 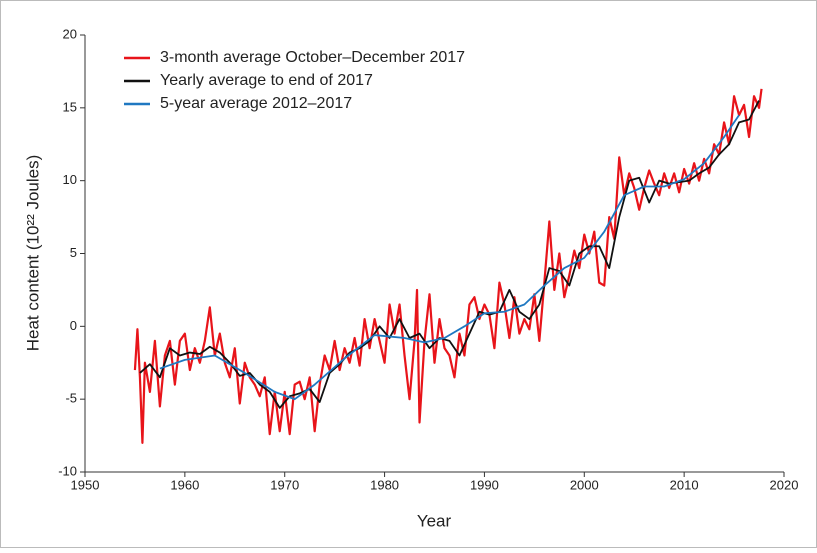 What do you see at coordinates (266, 80) in the screenshot?
I see `legend-label: Yearly average to end of 2017` at bounding box center [266, 80].